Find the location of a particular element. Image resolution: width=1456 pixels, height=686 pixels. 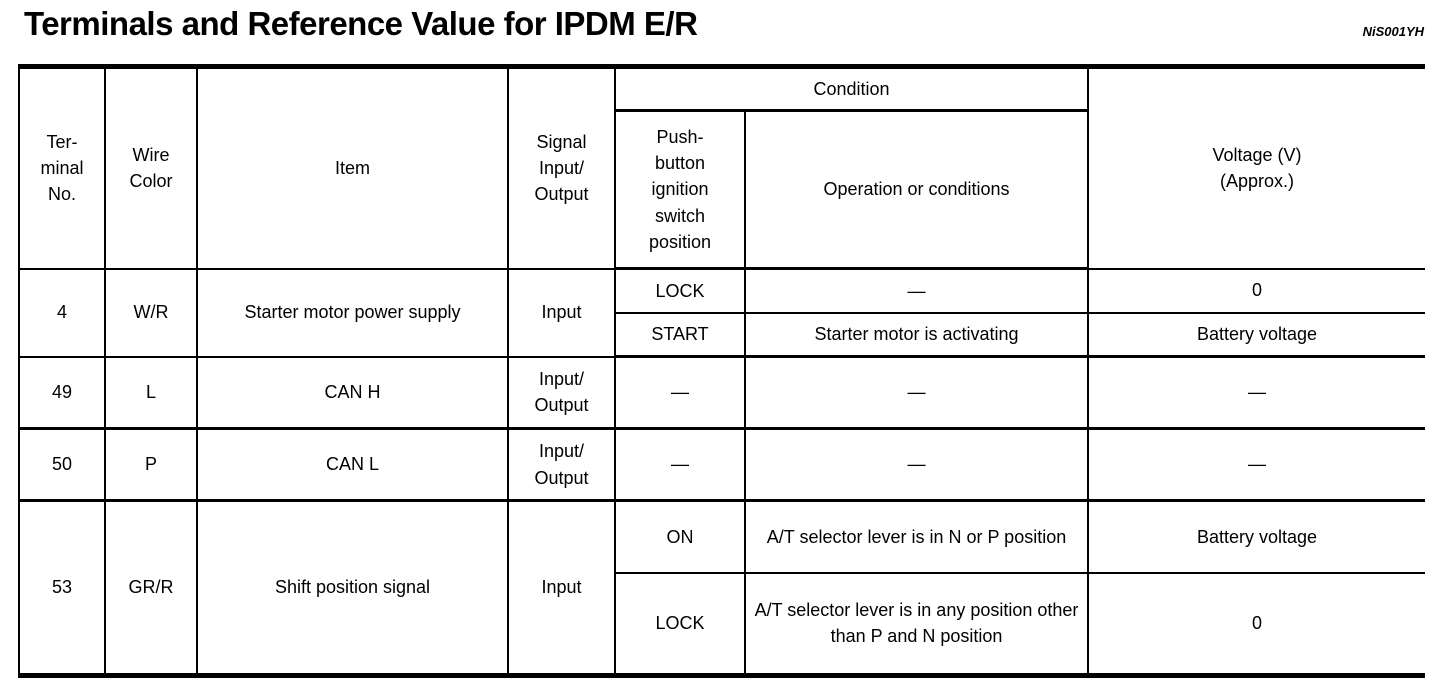

figure-code: NiS001YH is located at coordinates (1393, 31).